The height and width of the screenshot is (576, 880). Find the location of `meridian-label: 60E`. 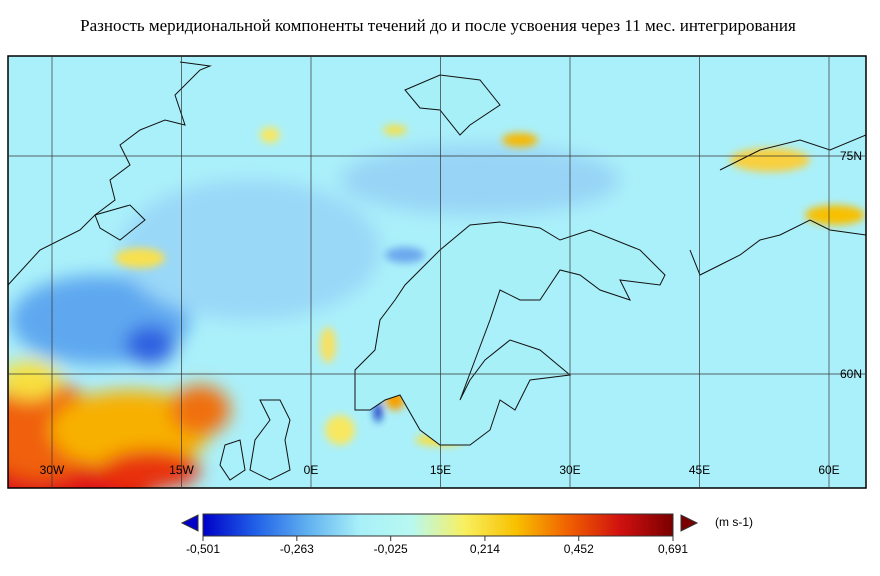

meridian-label: 60E is located at coordinates (828, 470).